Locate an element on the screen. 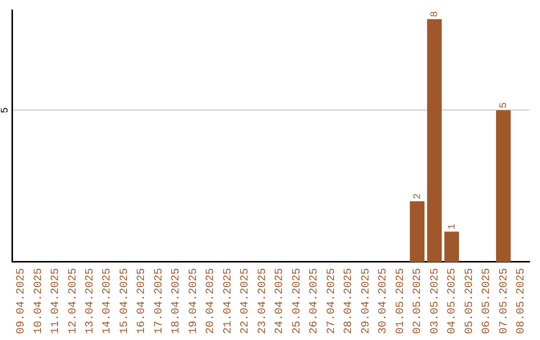  x-tick-label: 20.04.2025 is located at coordinates (211, 301).